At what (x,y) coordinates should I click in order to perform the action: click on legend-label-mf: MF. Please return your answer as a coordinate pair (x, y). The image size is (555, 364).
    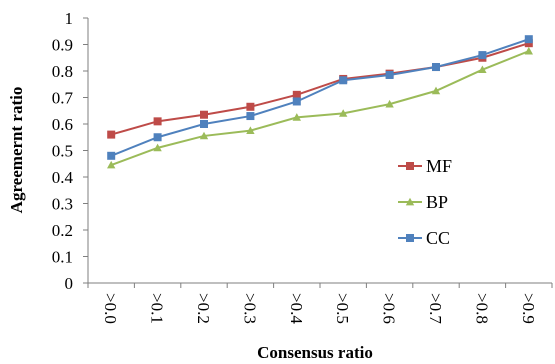
    Looking at the image, I should click on (439, 166).